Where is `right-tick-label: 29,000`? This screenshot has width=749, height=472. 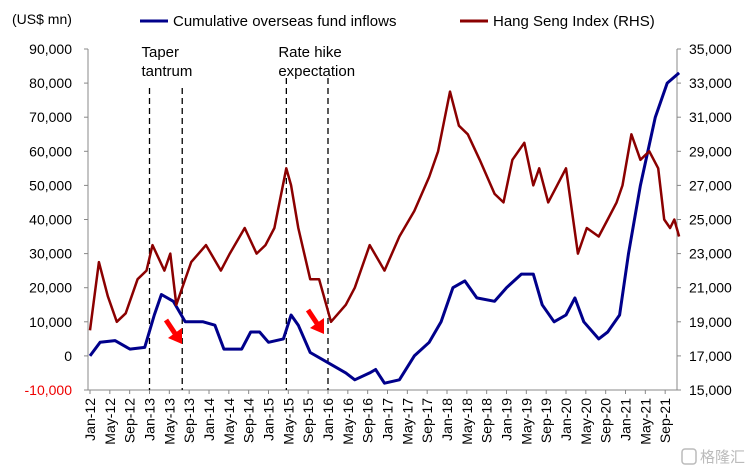 right-tick-label: 29,000 is located at coordinates (710, 151).